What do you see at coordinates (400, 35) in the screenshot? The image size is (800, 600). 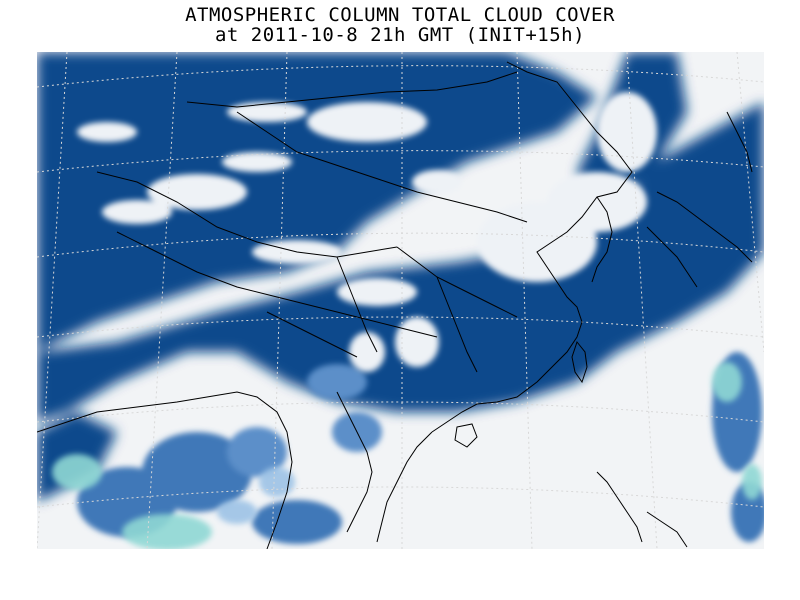 I see `chart-title-line-2: at 2011-10-8 21h GMT (INIT+15h)` at bounding box center [400, 35].